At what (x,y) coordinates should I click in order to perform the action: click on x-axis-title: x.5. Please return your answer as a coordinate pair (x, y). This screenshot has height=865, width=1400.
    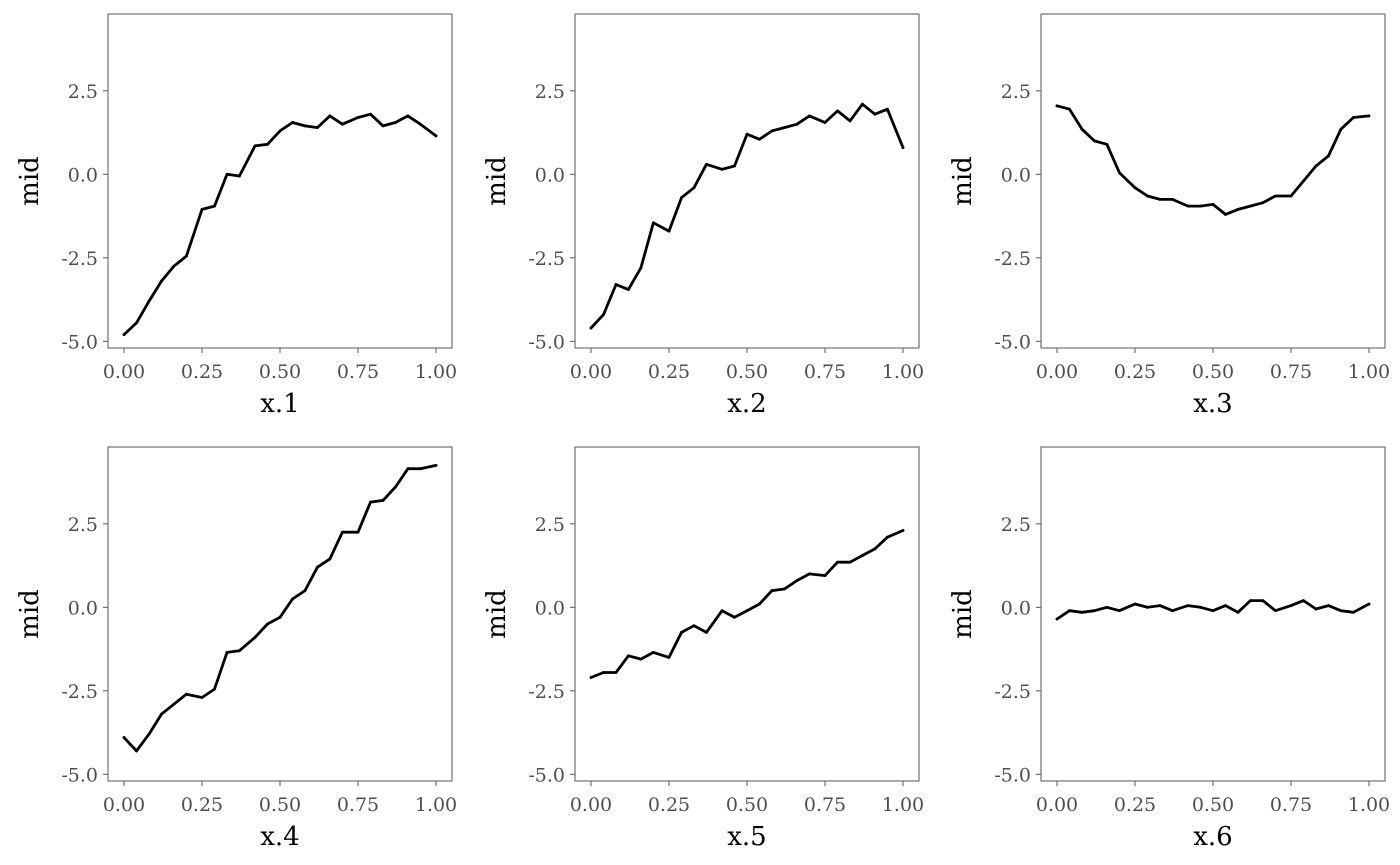
    Looking at the image, I should click on (746, 837).